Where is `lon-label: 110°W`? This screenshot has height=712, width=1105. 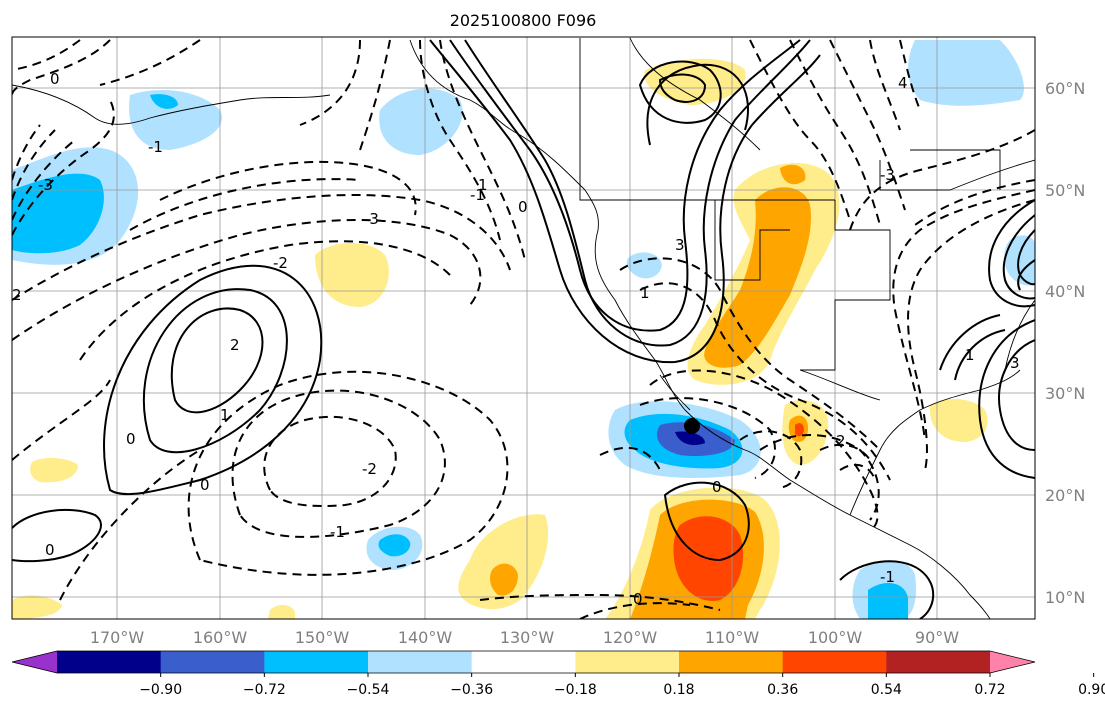
lon-label: 110°W is located at coordinates (732, 637).